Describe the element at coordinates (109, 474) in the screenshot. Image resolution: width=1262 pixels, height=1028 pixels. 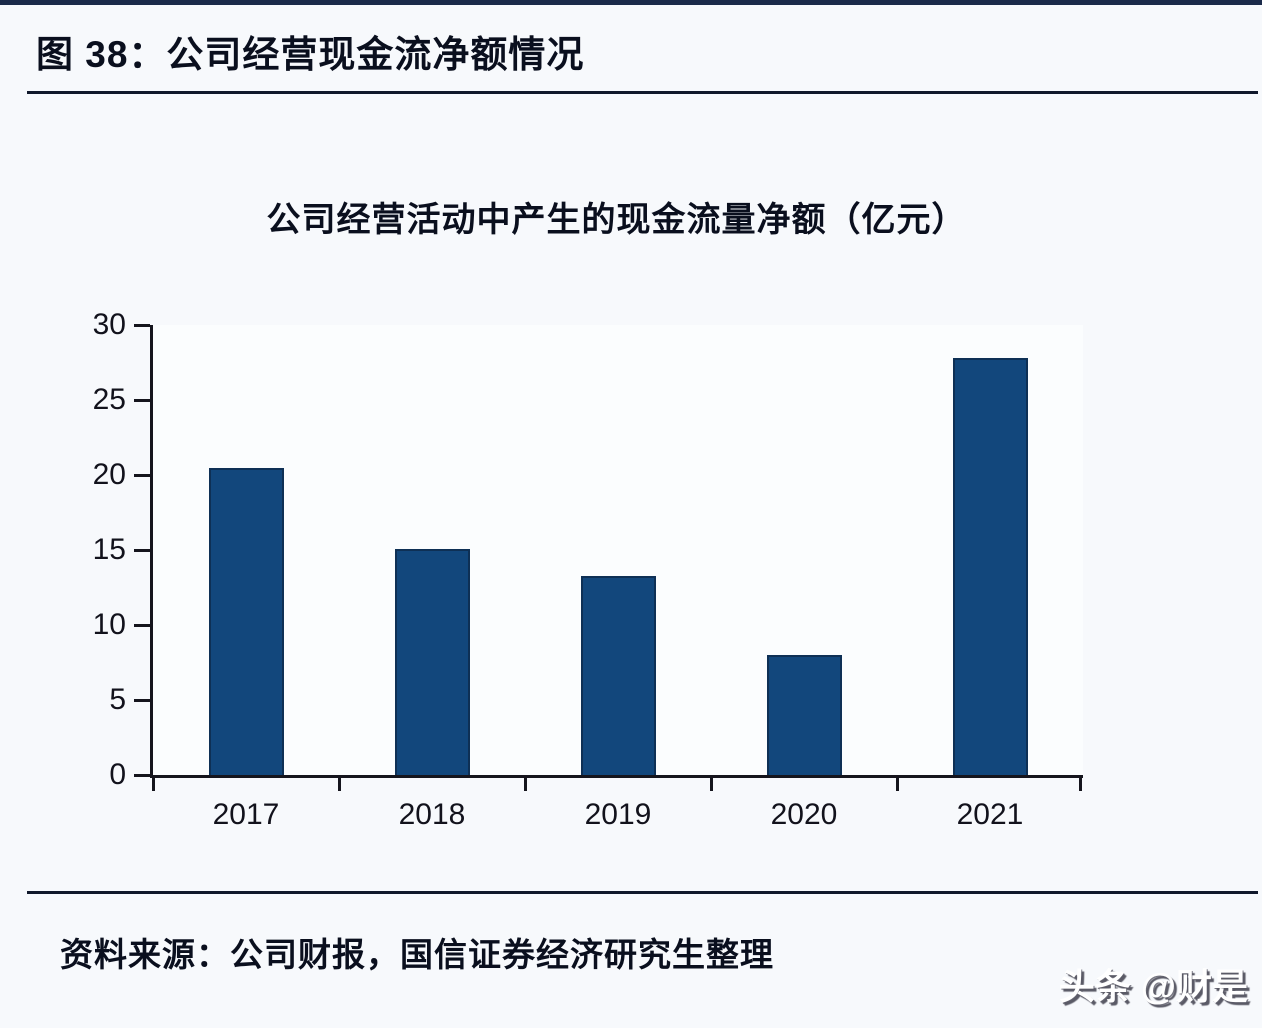
I see `y-axis-tick-label: 20` at that location.